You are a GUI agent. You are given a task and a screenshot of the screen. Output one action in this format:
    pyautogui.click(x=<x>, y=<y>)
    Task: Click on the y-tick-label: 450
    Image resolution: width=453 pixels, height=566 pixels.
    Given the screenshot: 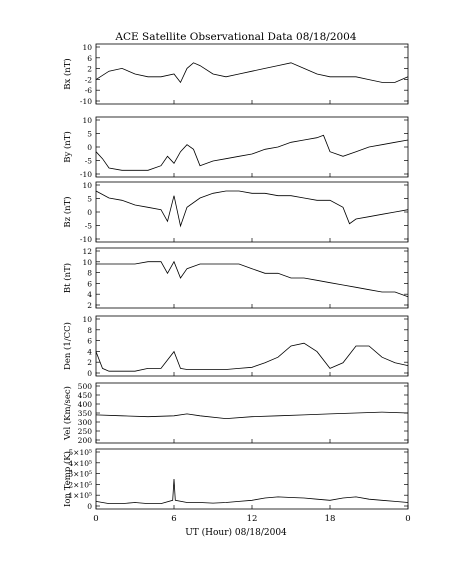 What is the action you would take?
    pyautogui.click(x=85, y=395)
    